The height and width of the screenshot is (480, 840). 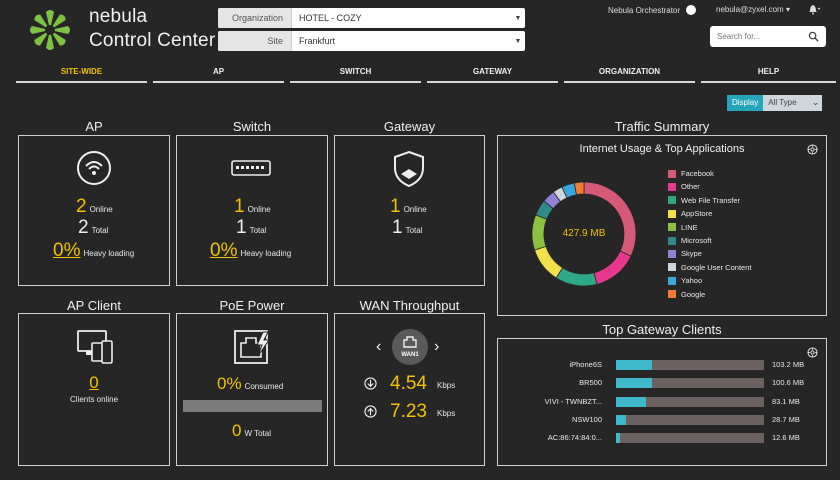 What do you see at coordinates (371, 41) in the screenshot?
I see `site-select: Site Frankfurt ▼` at bounding box center [371, 41].